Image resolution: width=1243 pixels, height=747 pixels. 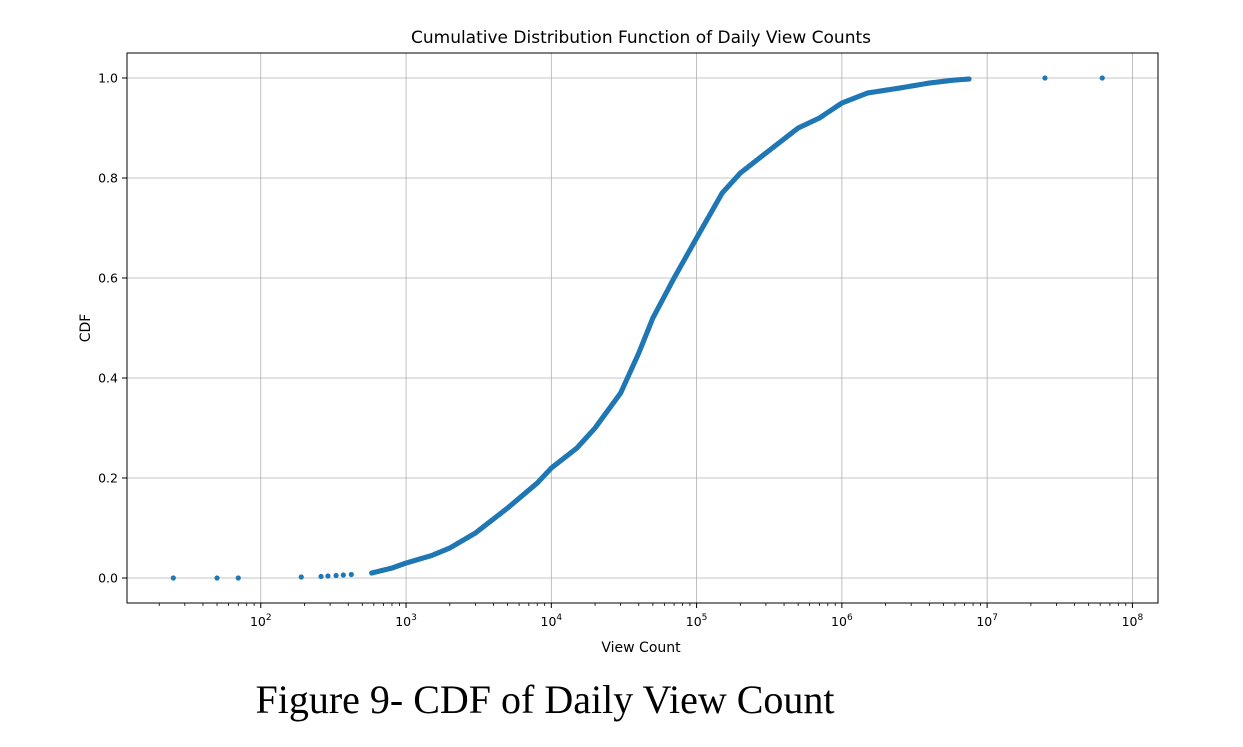 What do you see at coordinates (1133, 621) in the screenshot?
I see `x-tick-label: 10⁸` at bounding box center [1133, 621].